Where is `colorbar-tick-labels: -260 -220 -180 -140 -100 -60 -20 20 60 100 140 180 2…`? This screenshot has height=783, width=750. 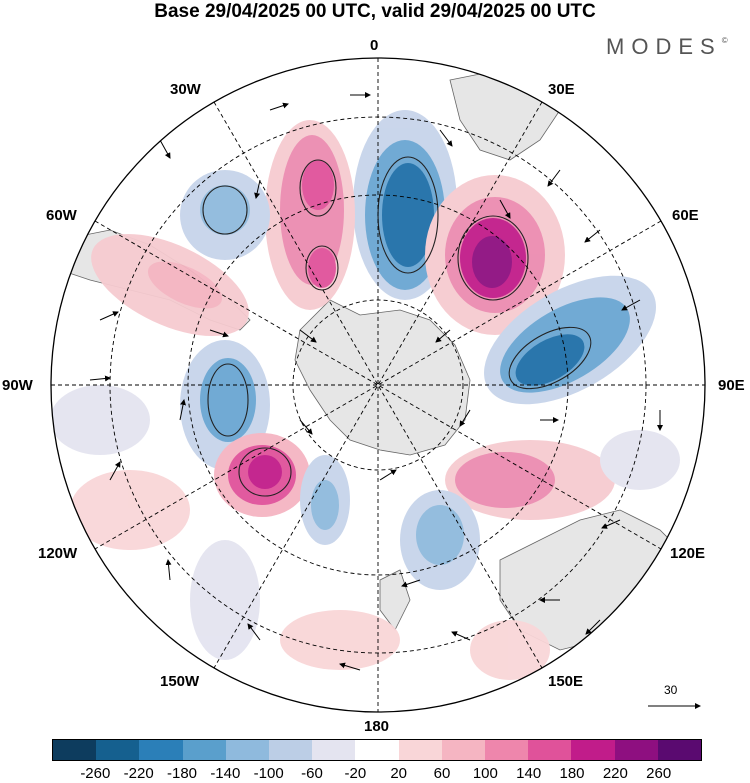
colorbar-tick-labels: -260 -220 -180 -140 -100 -60 -20 20 60 100 140 180 2… is located at coordinates (375, 774).